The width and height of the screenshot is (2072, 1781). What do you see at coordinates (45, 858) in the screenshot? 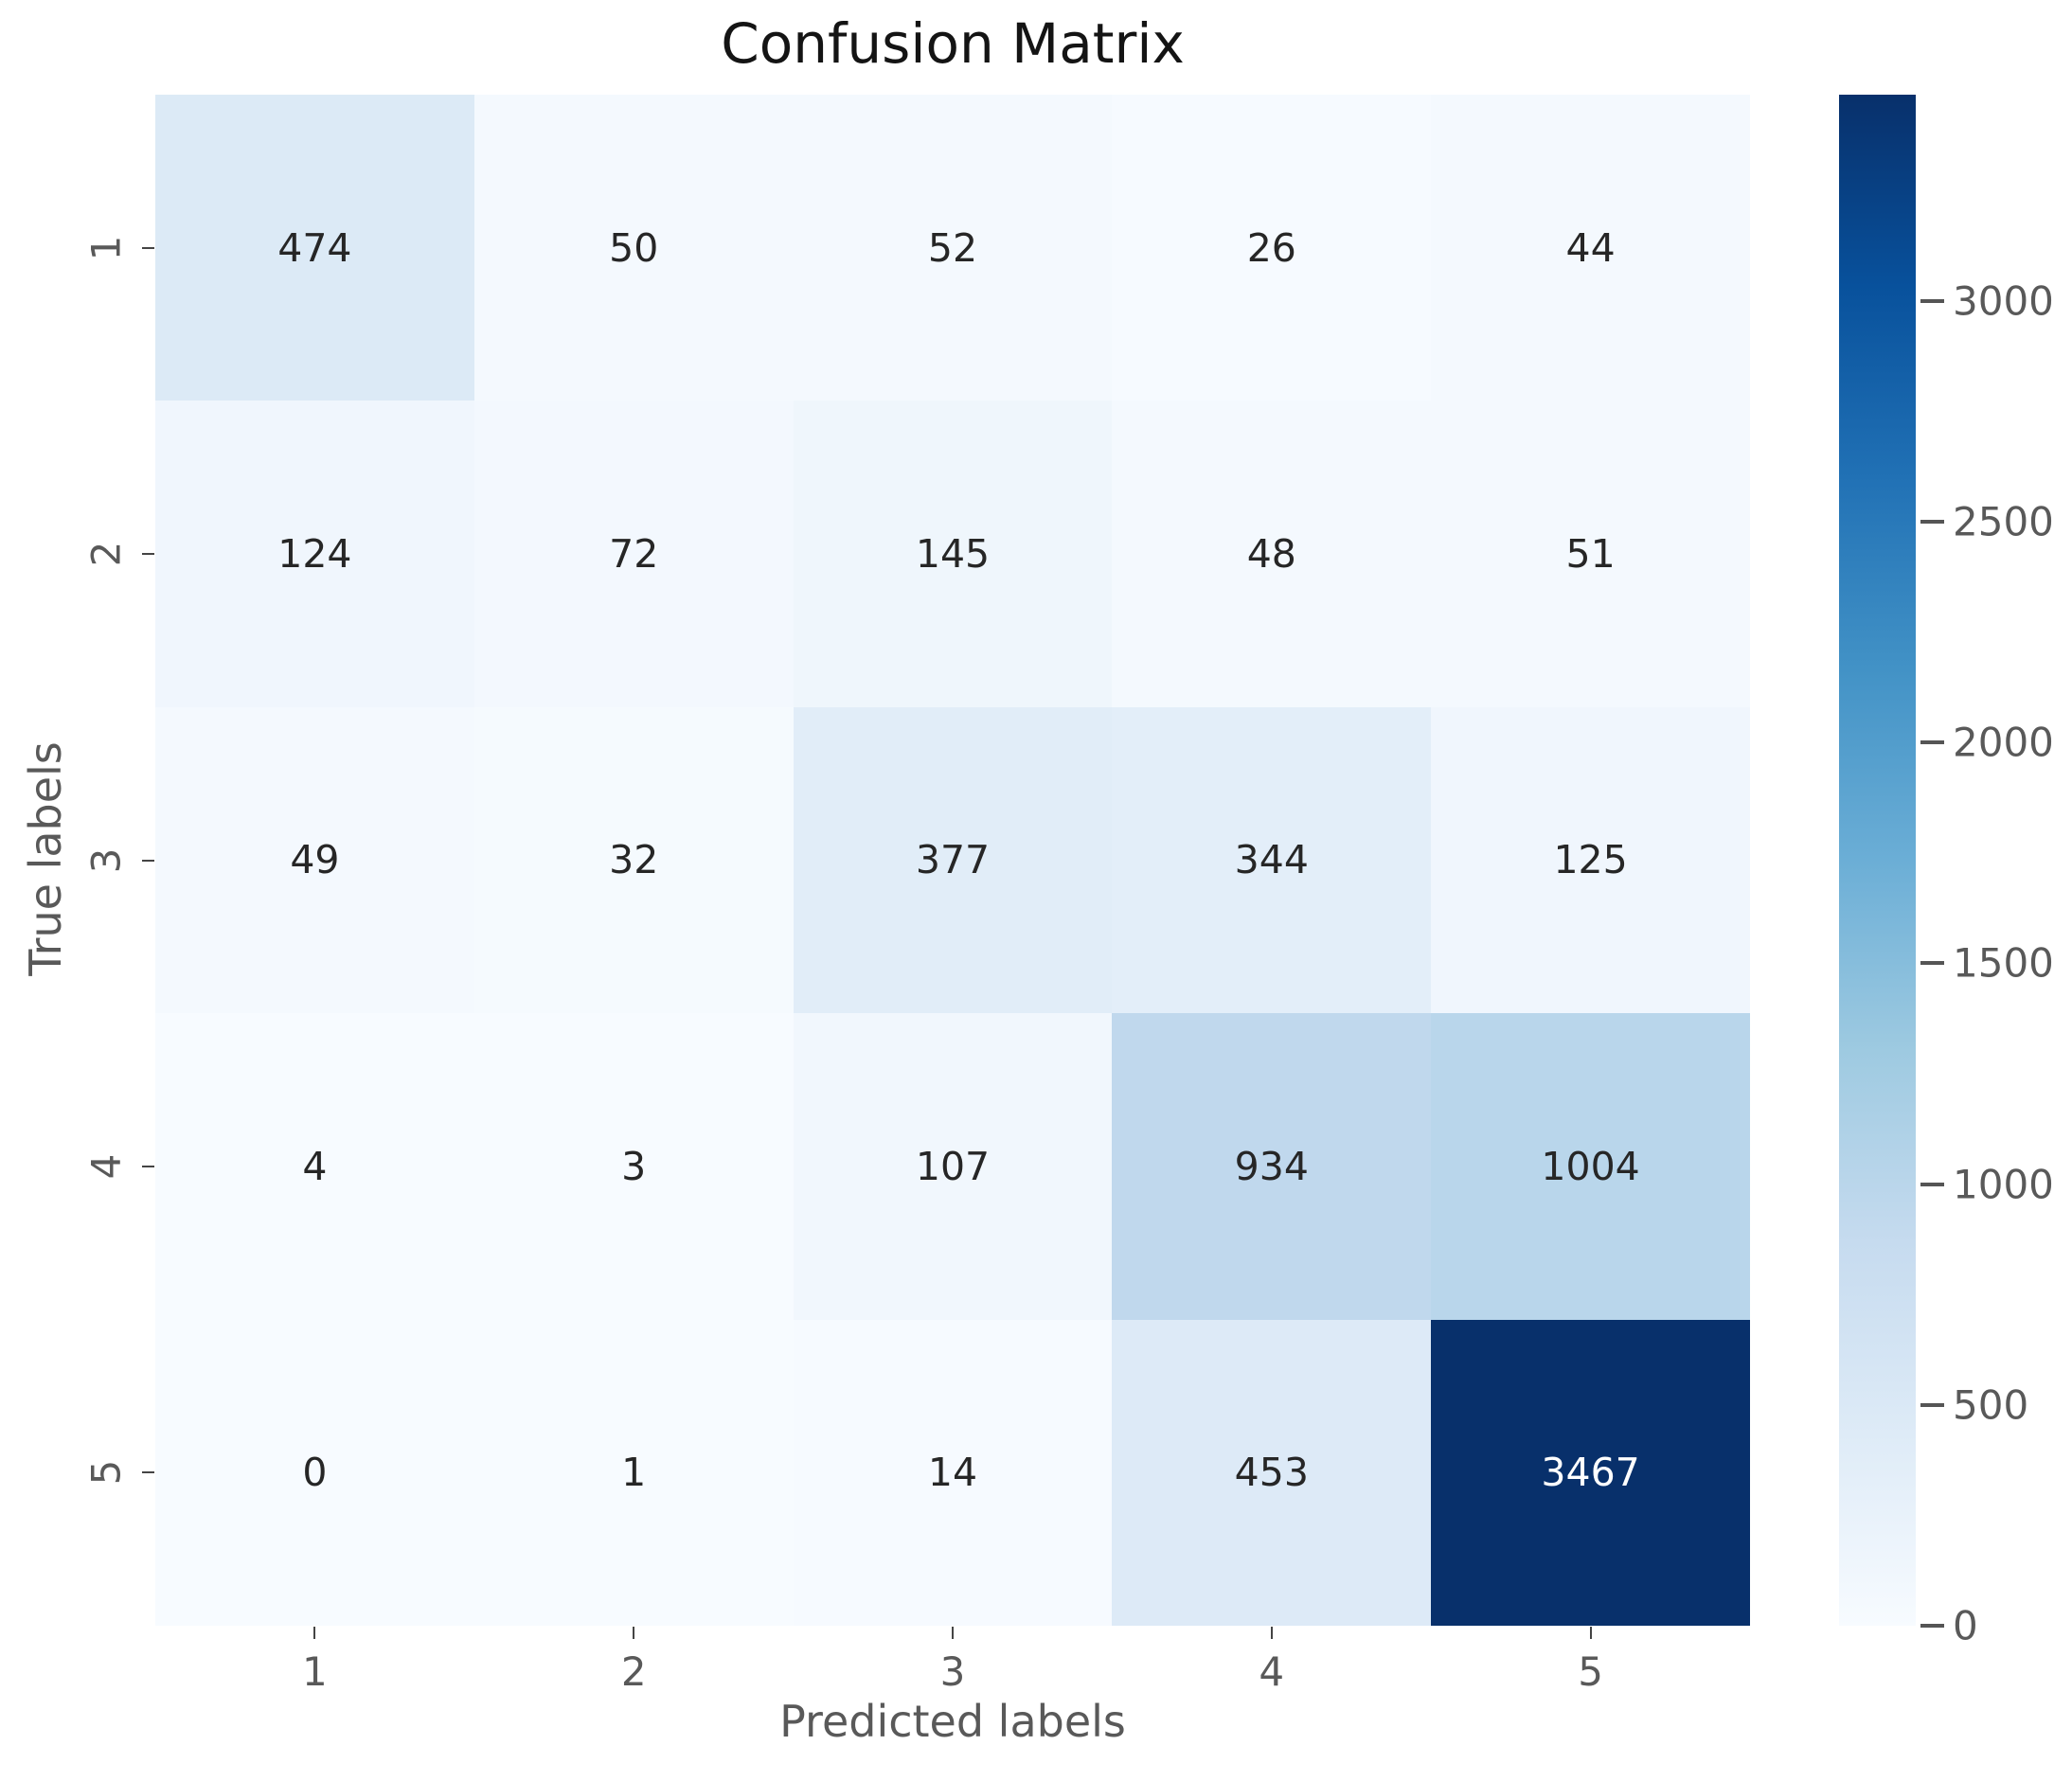
I see `y-axis-title: True labels` at bounding box center [45, 858].